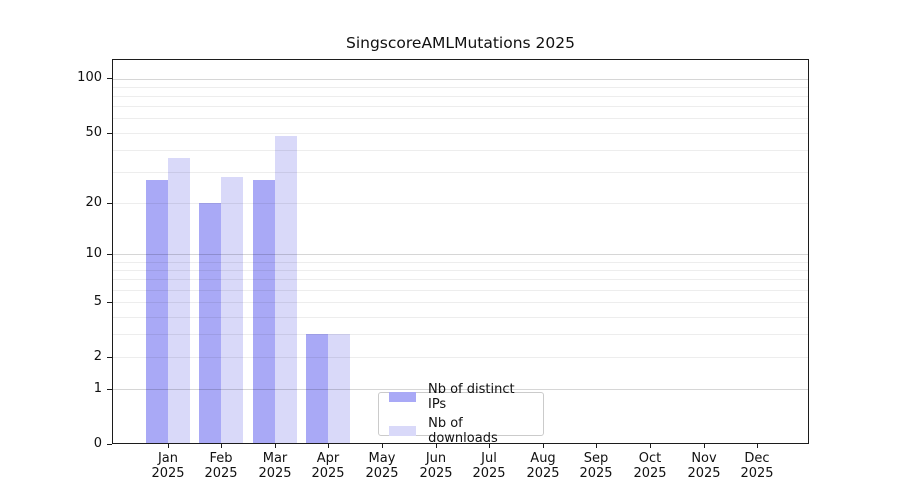 The width and height of the screenshot is (900, 500). I want to click on x-tick-label: Feb 2025, so click(221, 466).